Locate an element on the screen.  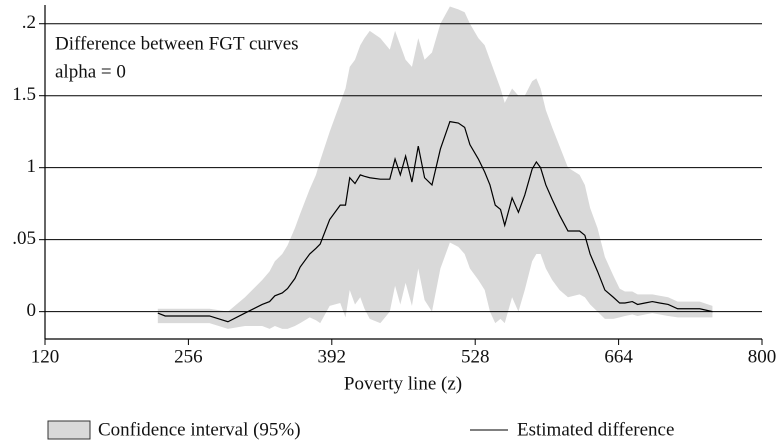
legend-label: Confidence interval (95%) is located at coordinates (199, 429).